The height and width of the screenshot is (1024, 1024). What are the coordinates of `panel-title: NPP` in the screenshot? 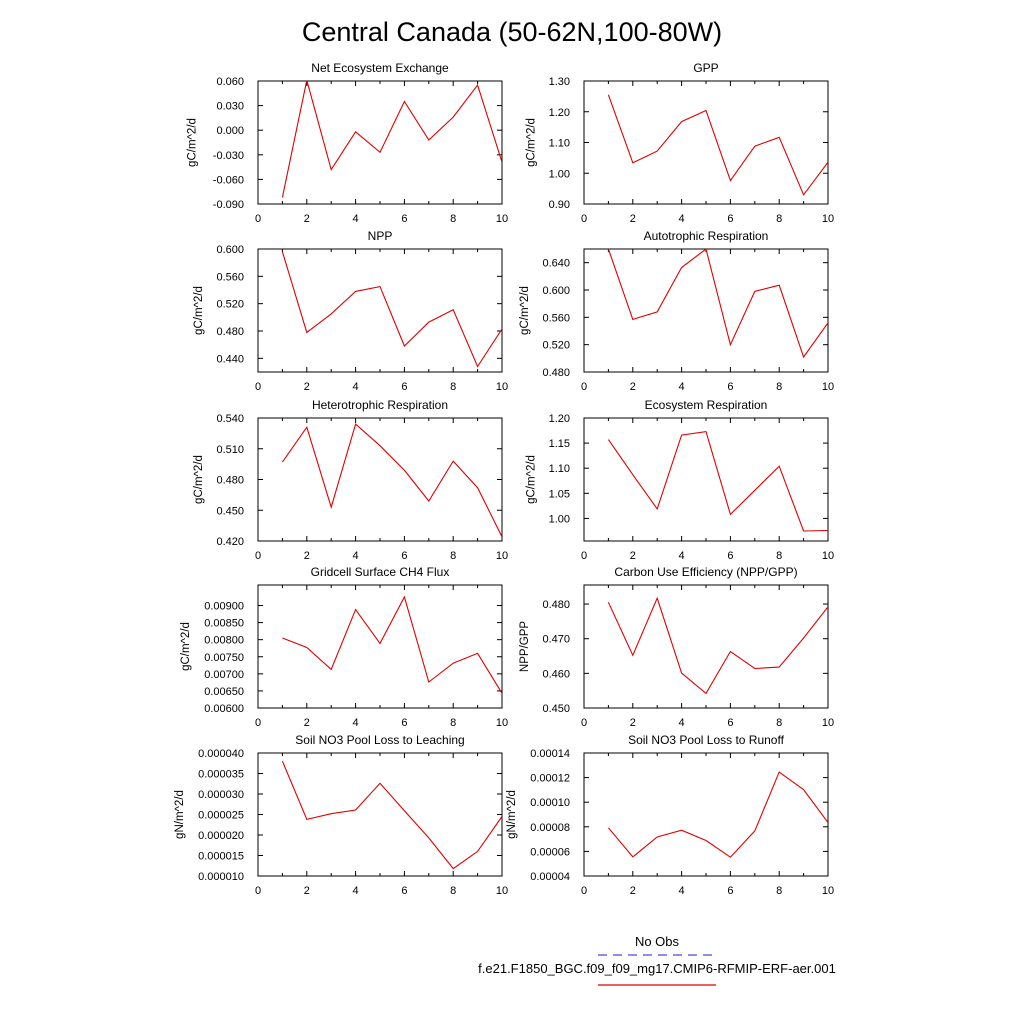 It's located at (380, 236).